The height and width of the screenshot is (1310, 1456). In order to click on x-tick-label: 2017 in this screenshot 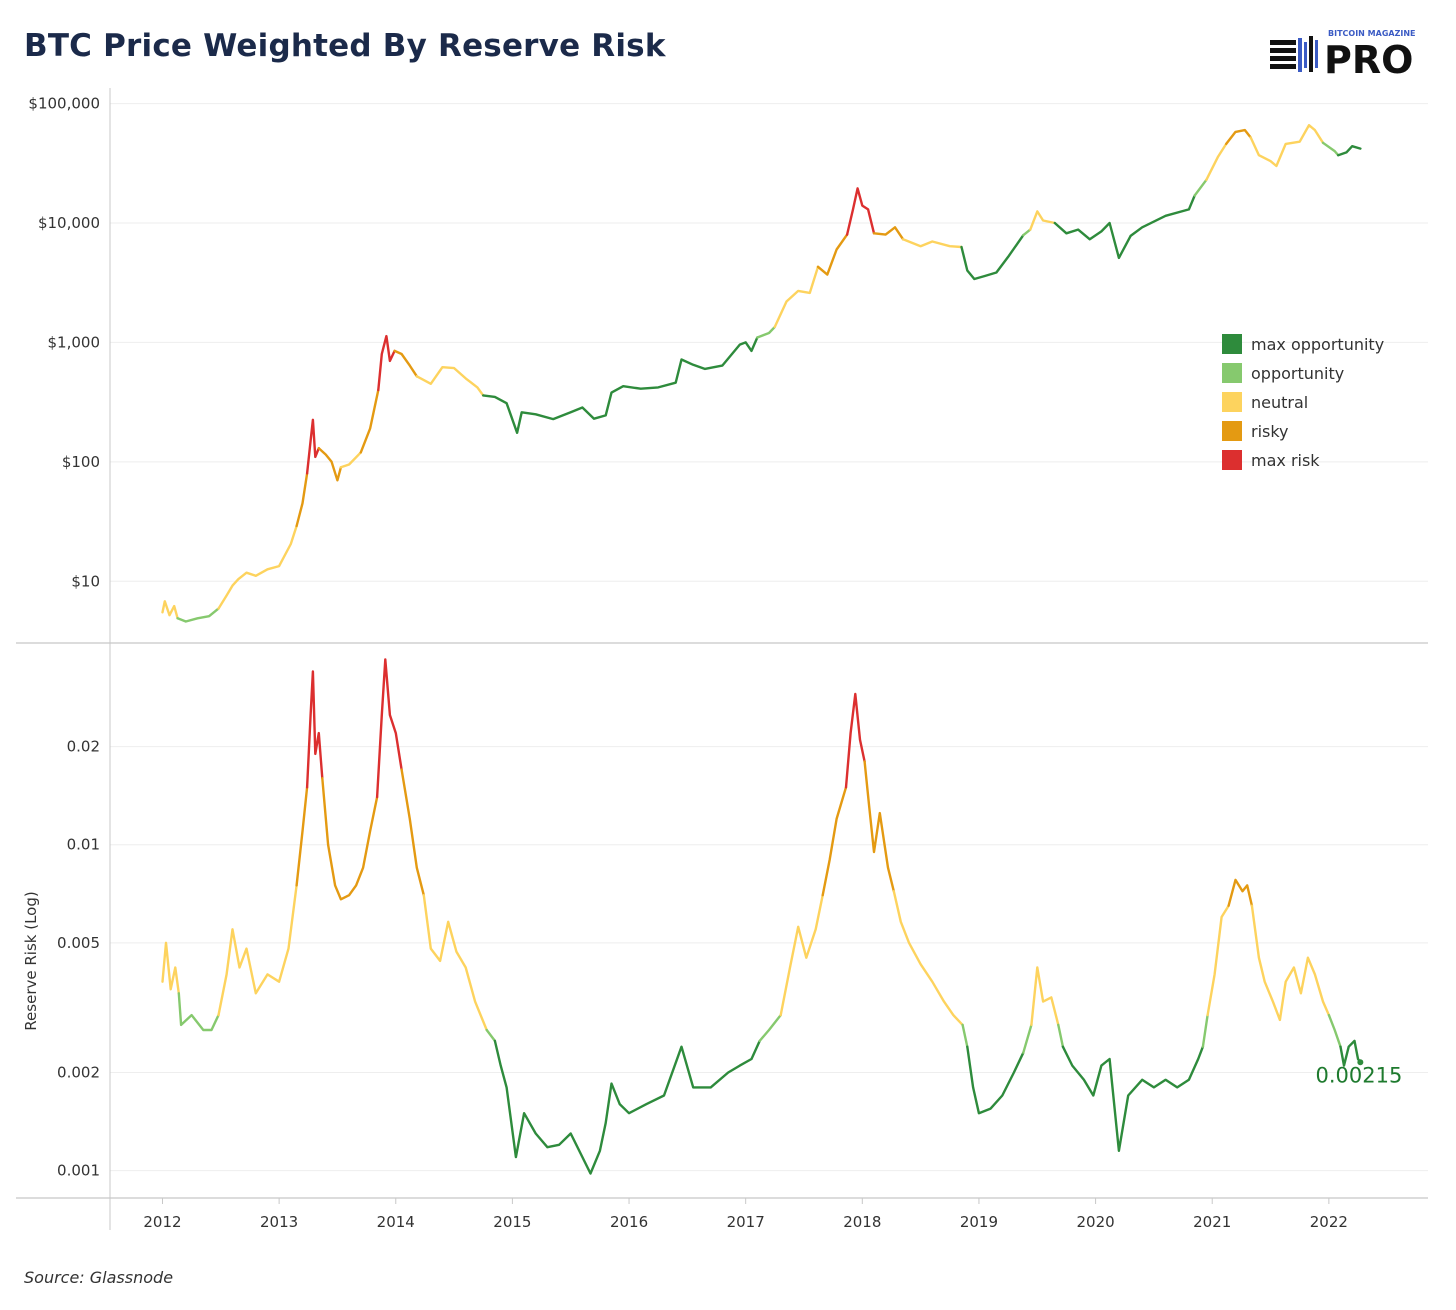, I will do `click(746, 1222)`.